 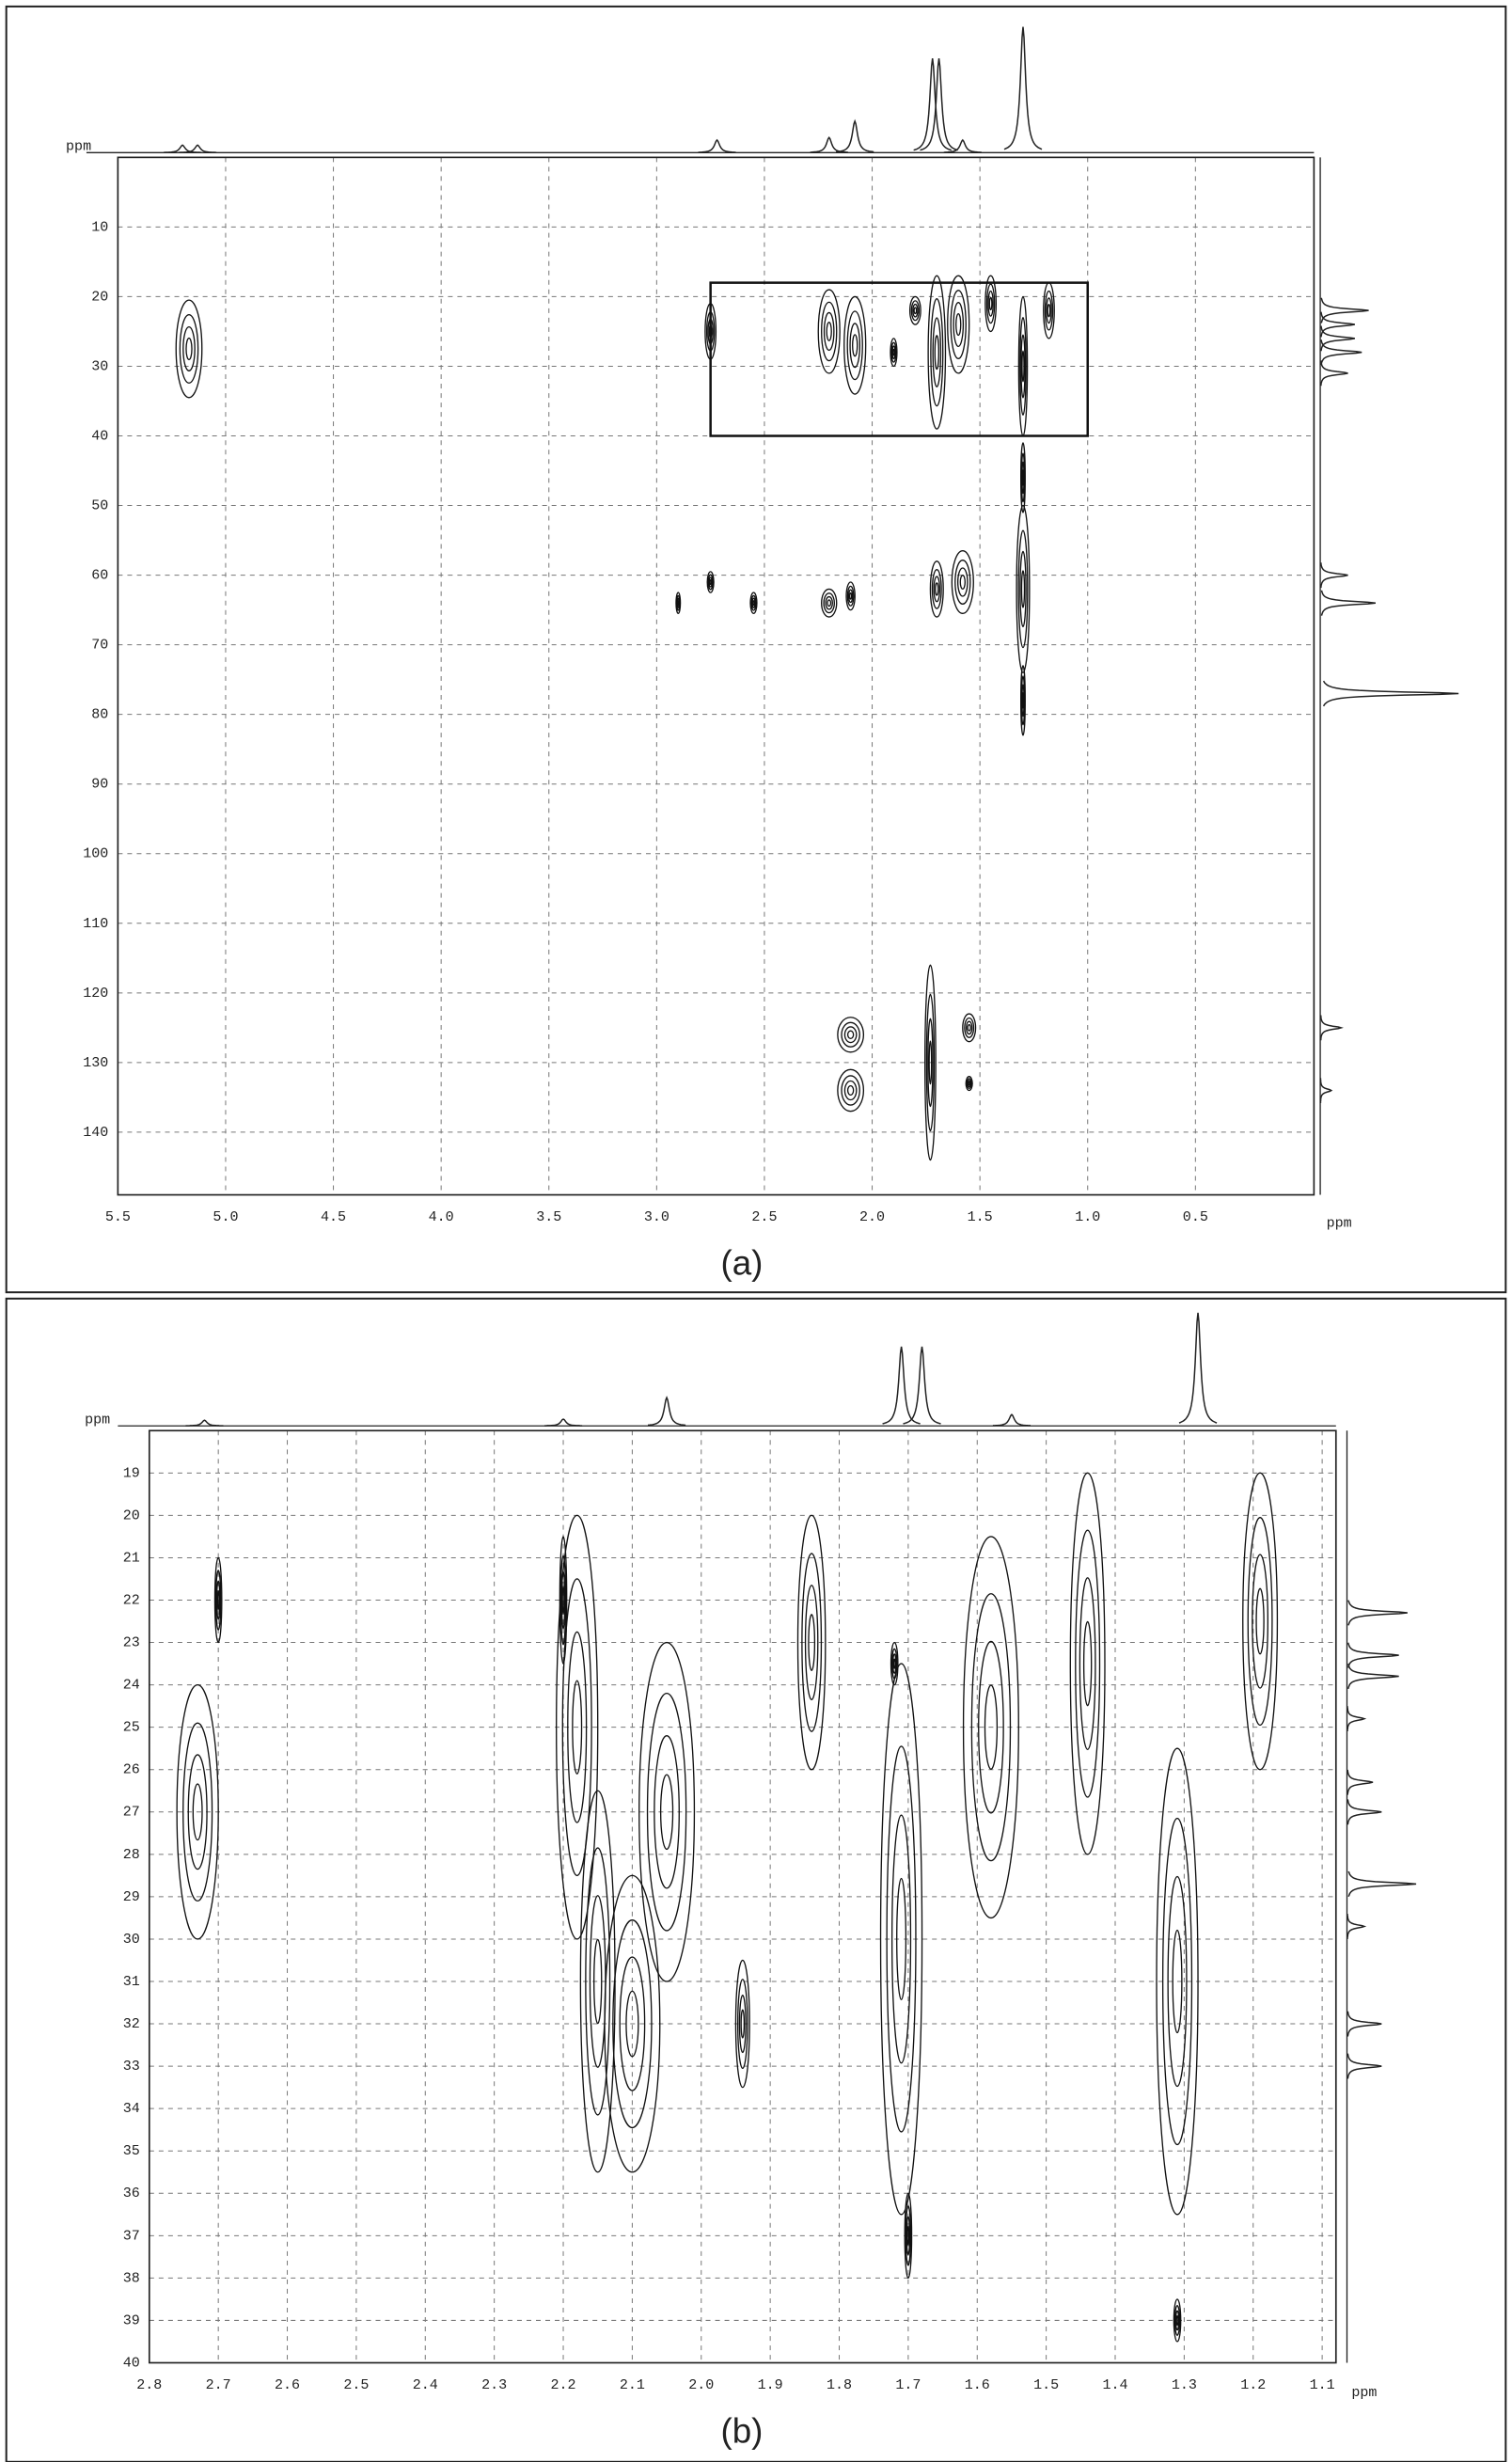 What do you see at coordinates (1339, 1223) in the screenshot?
I see `x-axis-label: ppm` at bounding box center [1339, 1223].